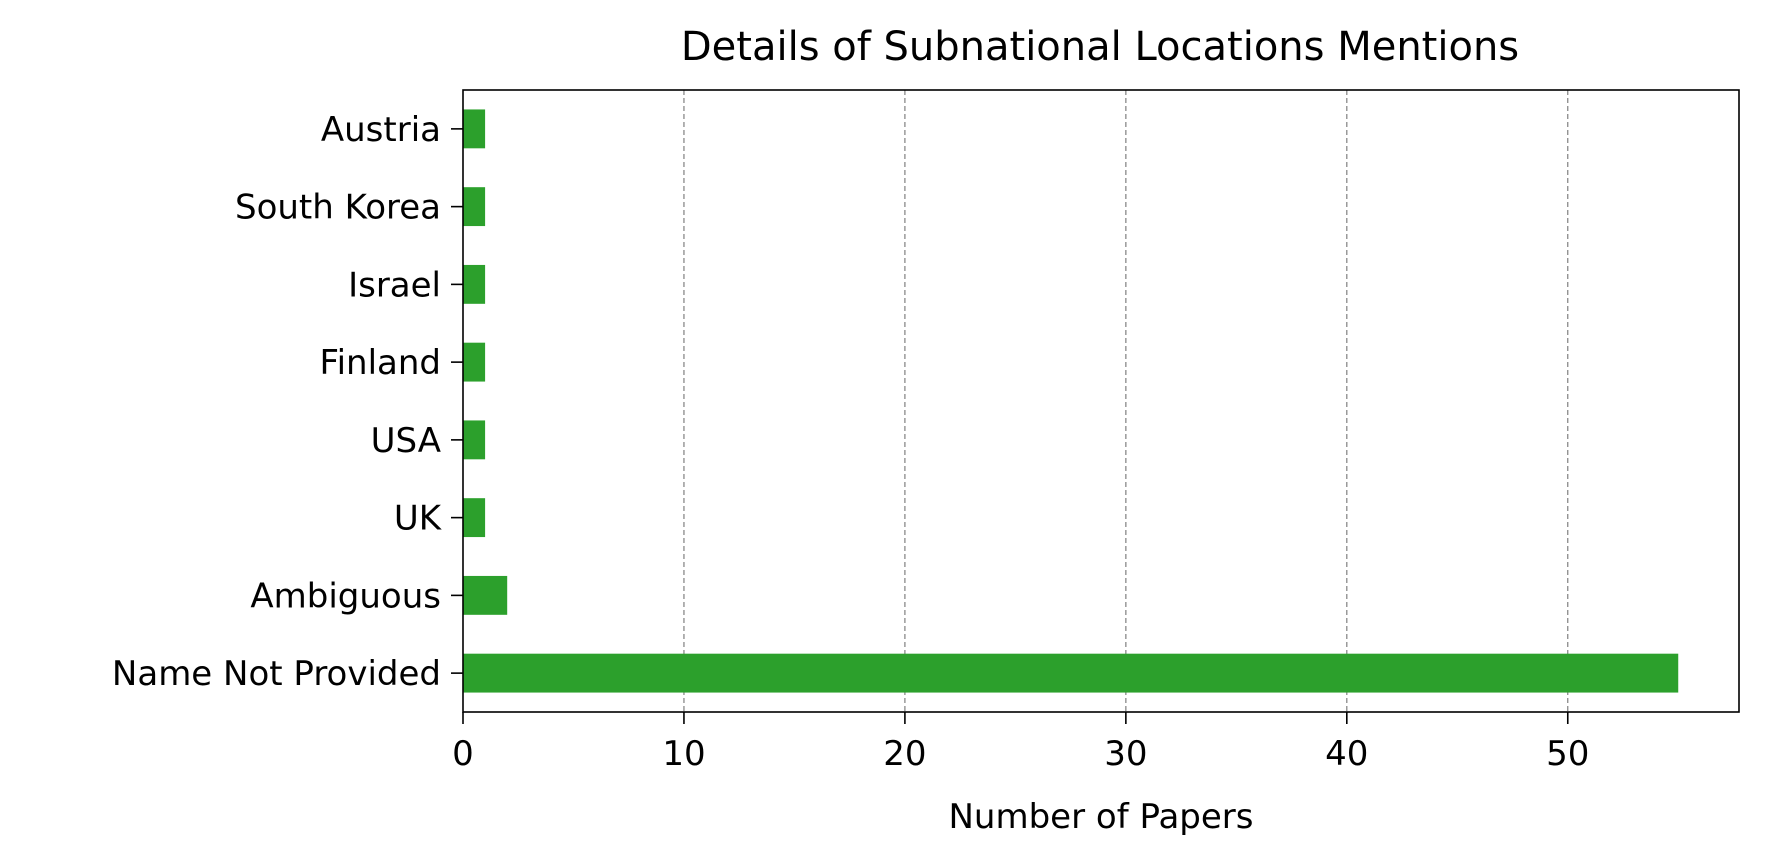 The height and width of the screenshot is (867, 1768). What do you see at coordinates (474, 128) in the screenshot?
I see `bar-austria` at bounding box center [474, 128].